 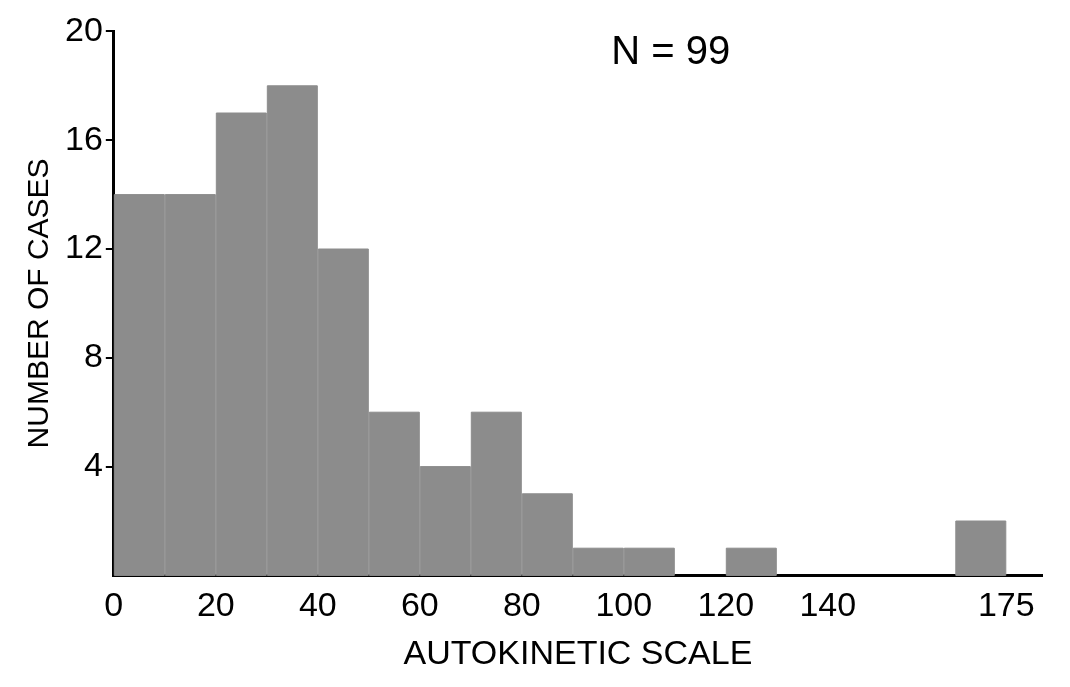 What do you see at coordinates (317, 604) in the screenshot?
I see `x-tick-label: 40` at bounding box center [317, 604].